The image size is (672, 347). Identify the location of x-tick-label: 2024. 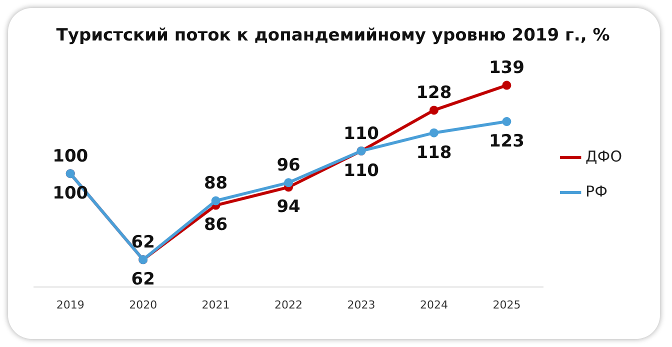
(434, 305).